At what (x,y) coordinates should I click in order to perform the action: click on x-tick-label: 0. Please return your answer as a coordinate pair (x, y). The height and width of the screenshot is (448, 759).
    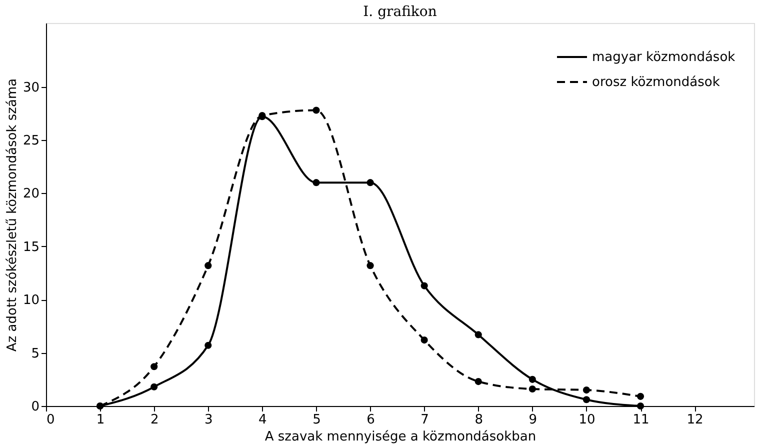
    Looking at the image, I should click on (50, 420).